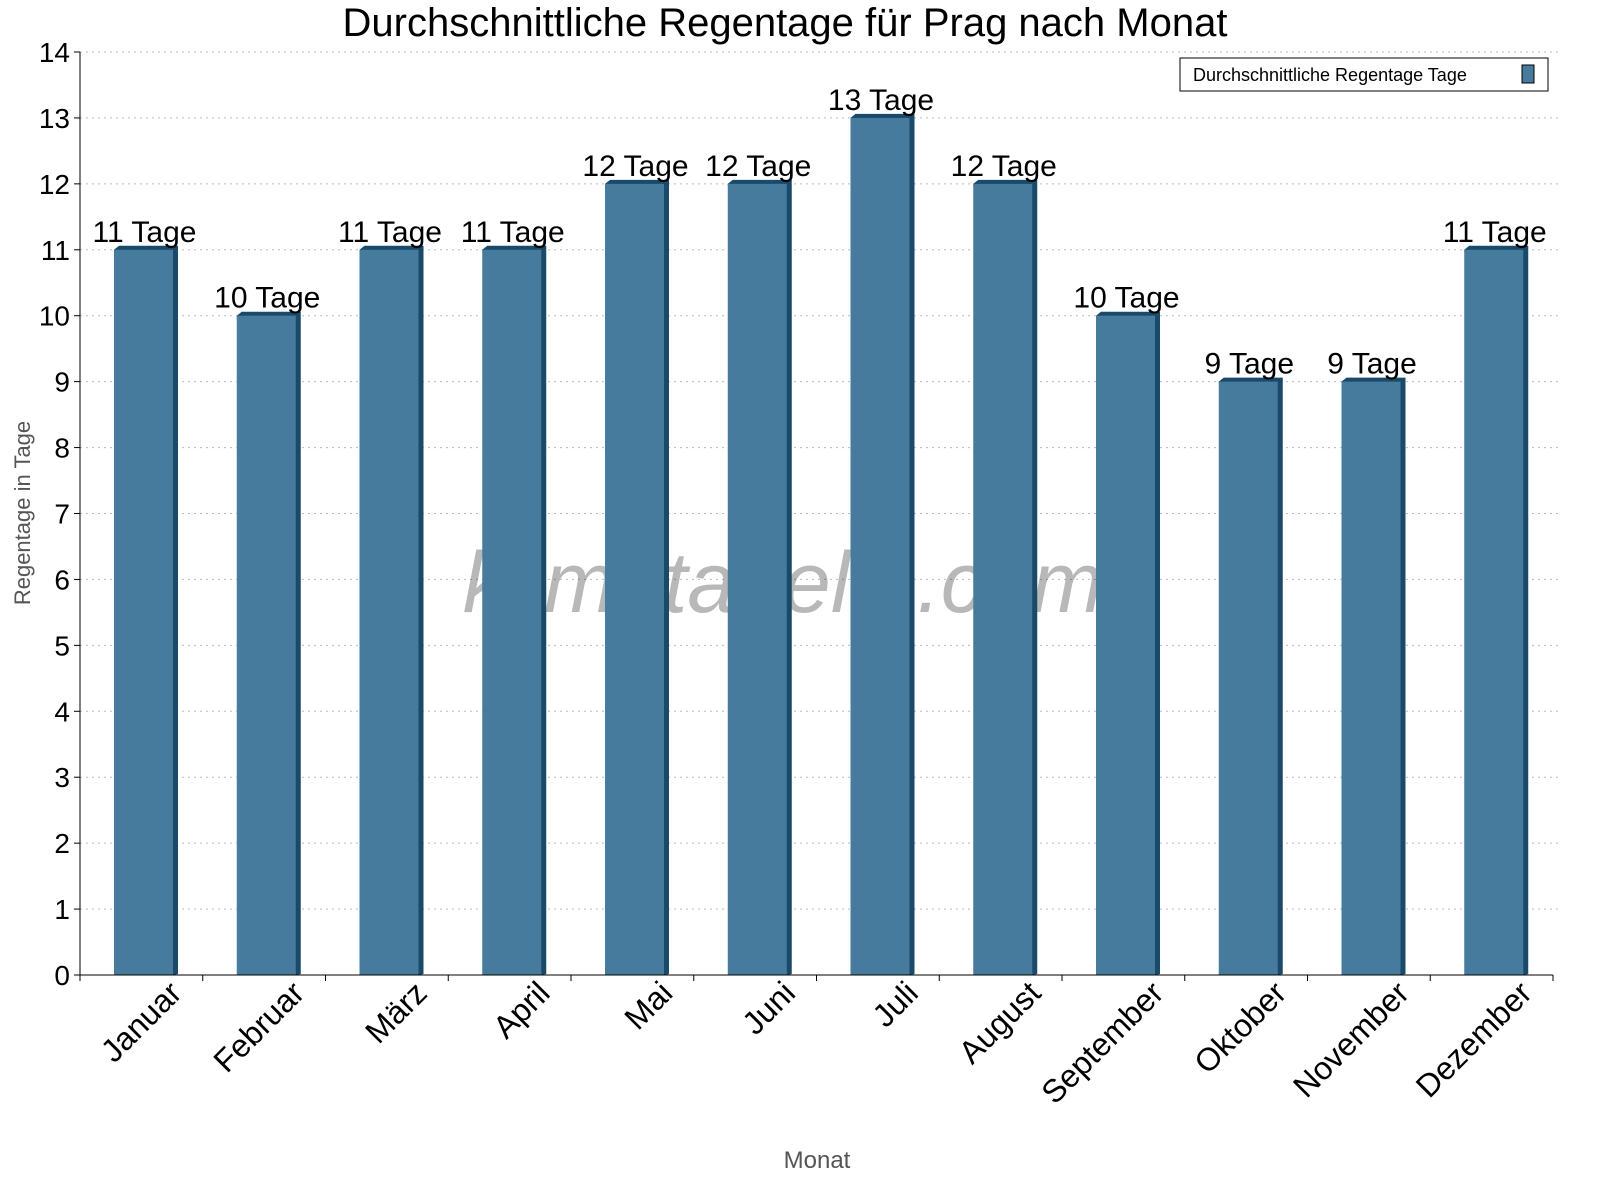  What do you see at coordinates (55, 250) in the screenshot?
I see `y-tick-label: 11` at bounding box center [55, 250].